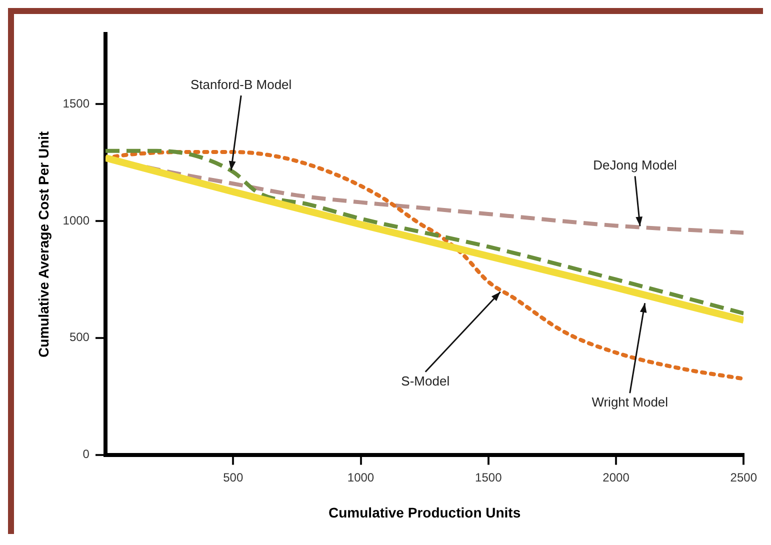 The image size is (771, 545). I want to click on y-tick-label: 1500, so click(76, 103).